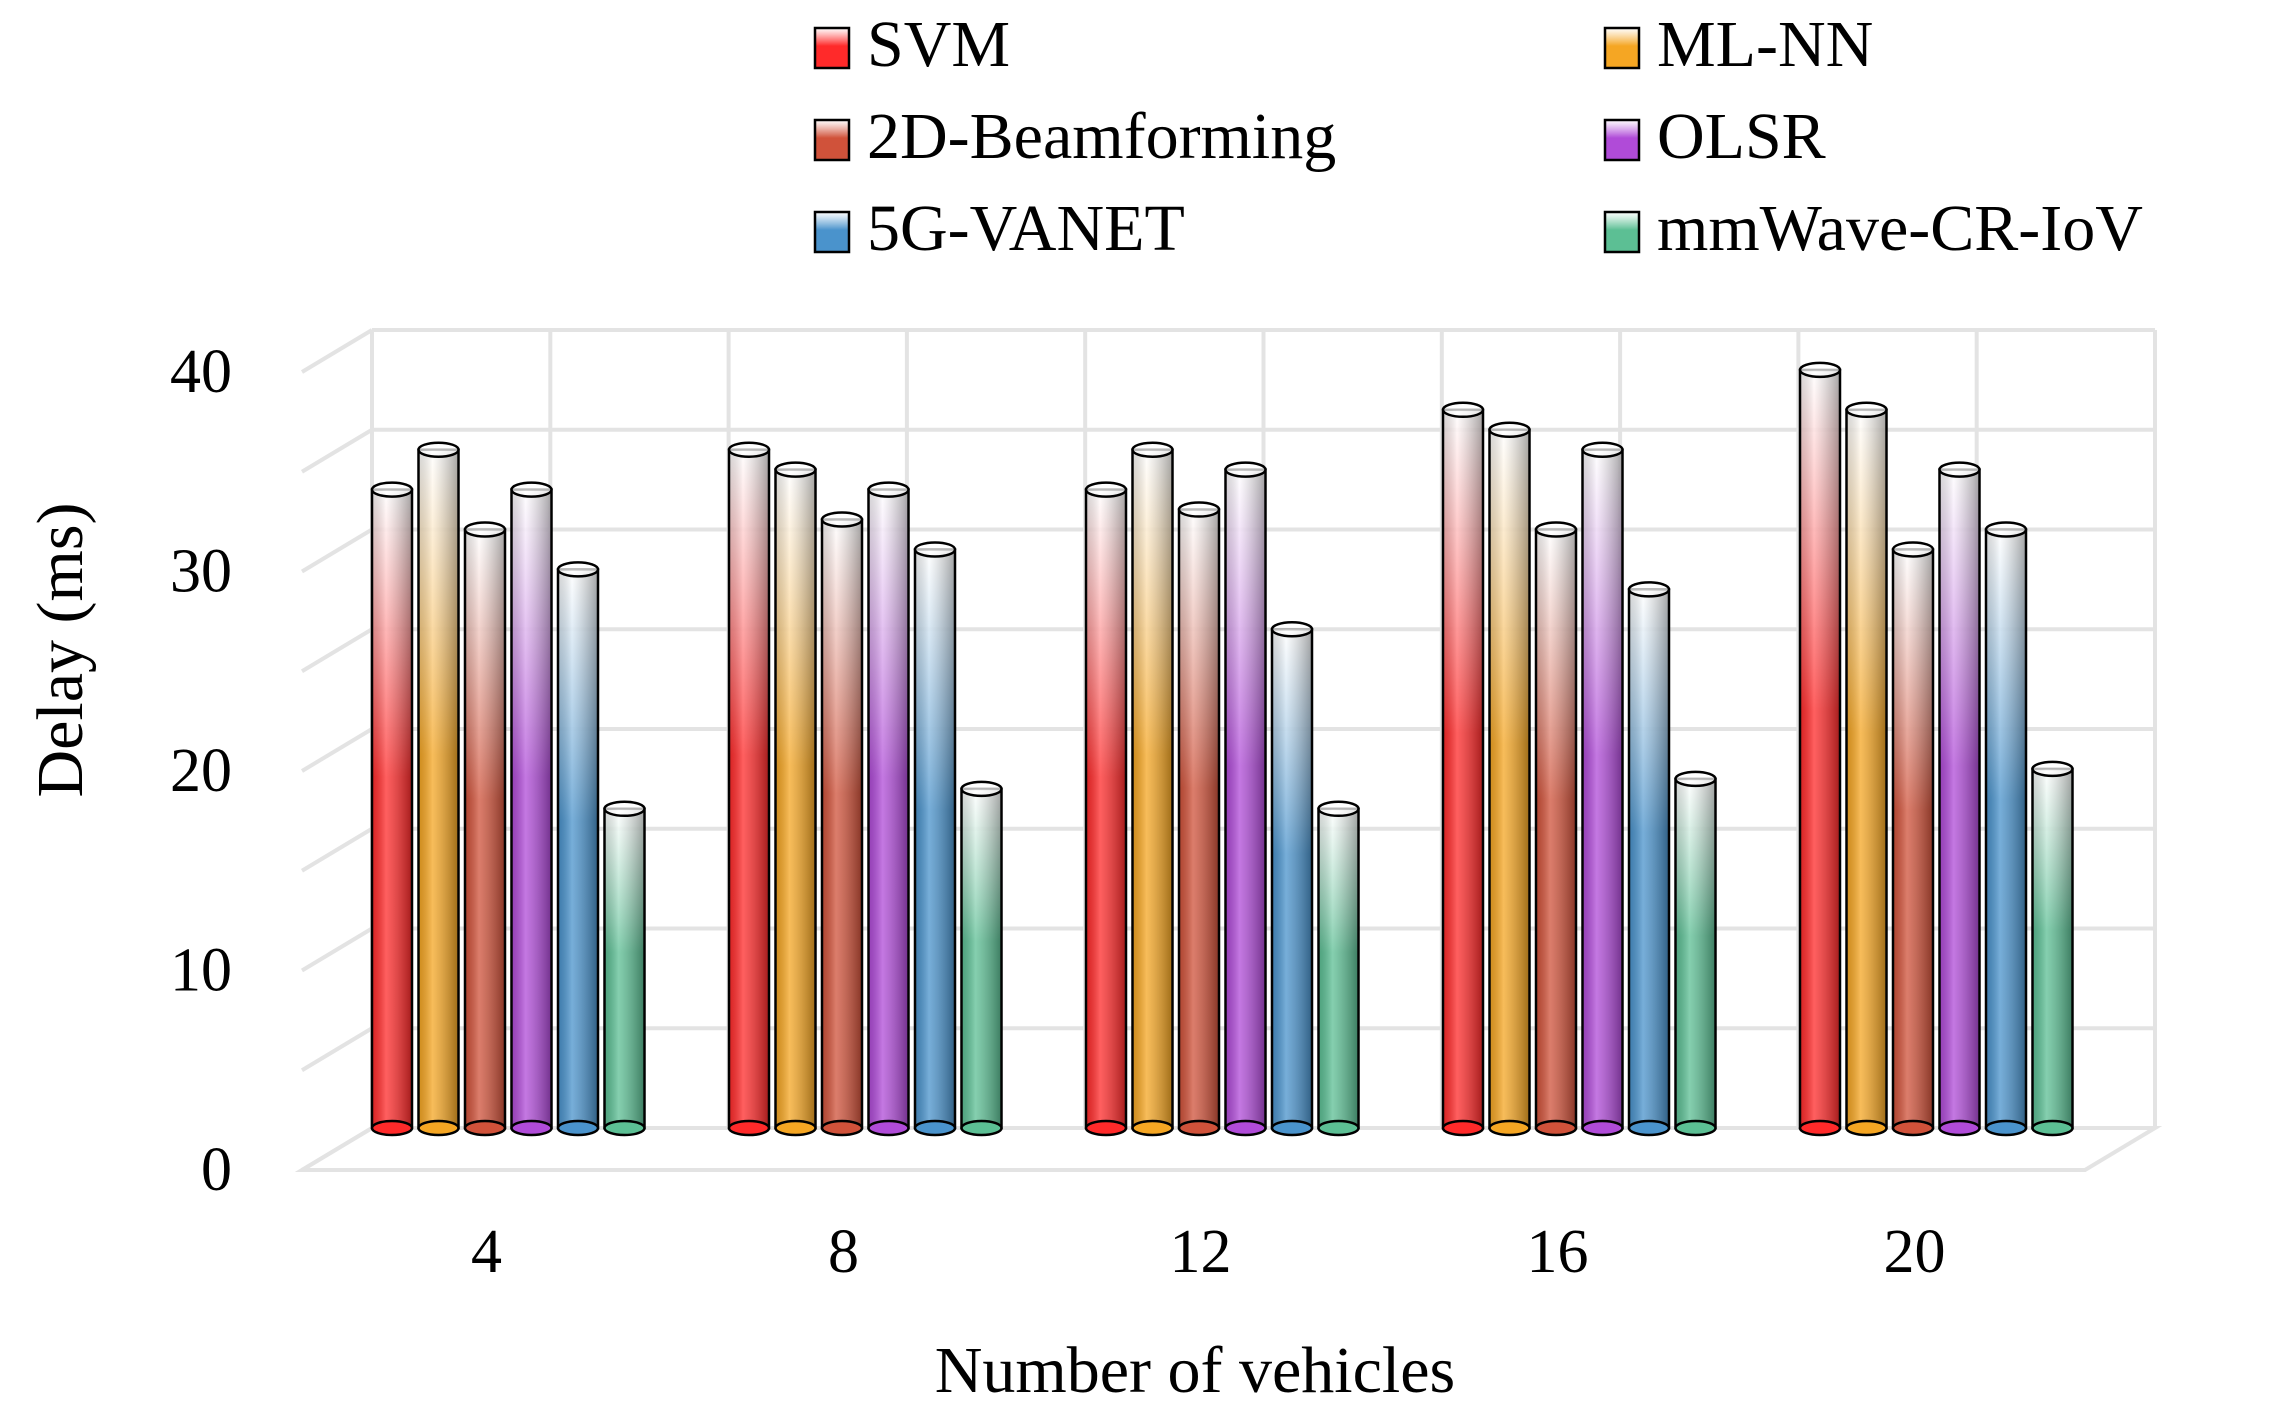  I want to click on y-tick-labels: 0 10 20 30 40, so click(201, 771).